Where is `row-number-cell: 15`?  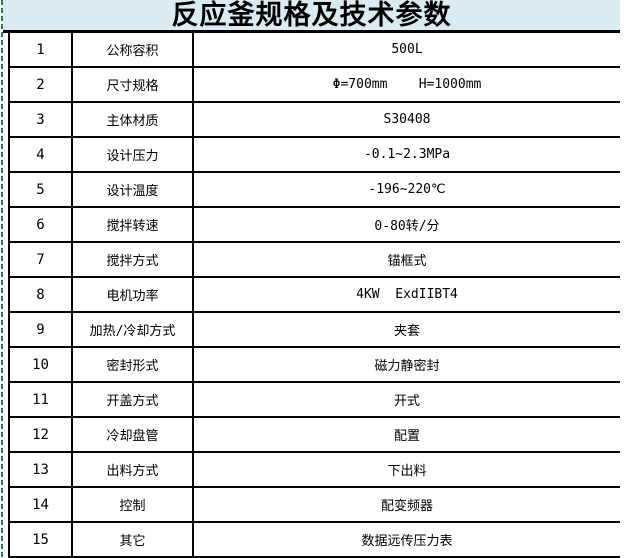 row-number-cell: 15 is located at coordinates (41, 539).